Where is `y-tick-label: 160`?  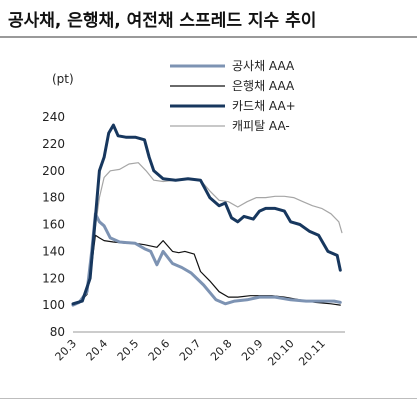
y-tick-label: 160 is located at coordinates (53, 225).